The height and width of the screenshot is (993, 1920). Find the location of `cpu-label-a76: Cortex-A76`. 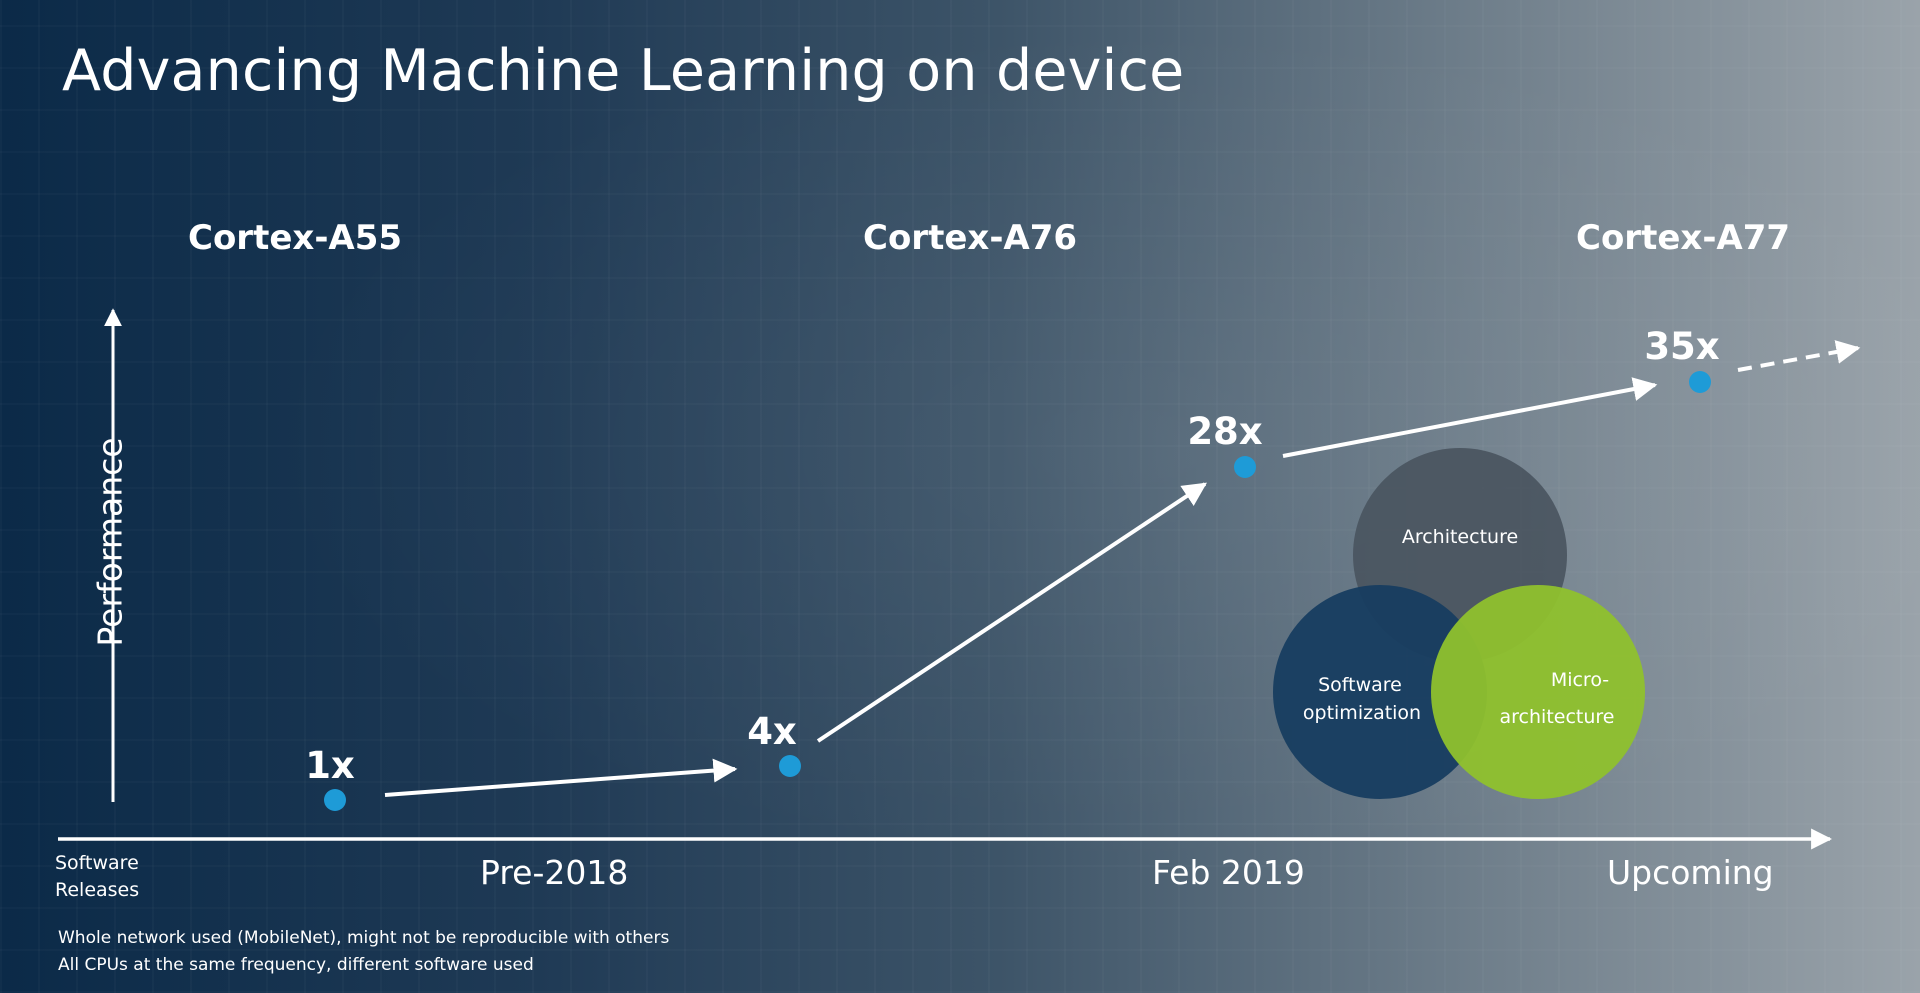

cpu-label-a76: Cortex-A76 is located at coordinates (970, 238).